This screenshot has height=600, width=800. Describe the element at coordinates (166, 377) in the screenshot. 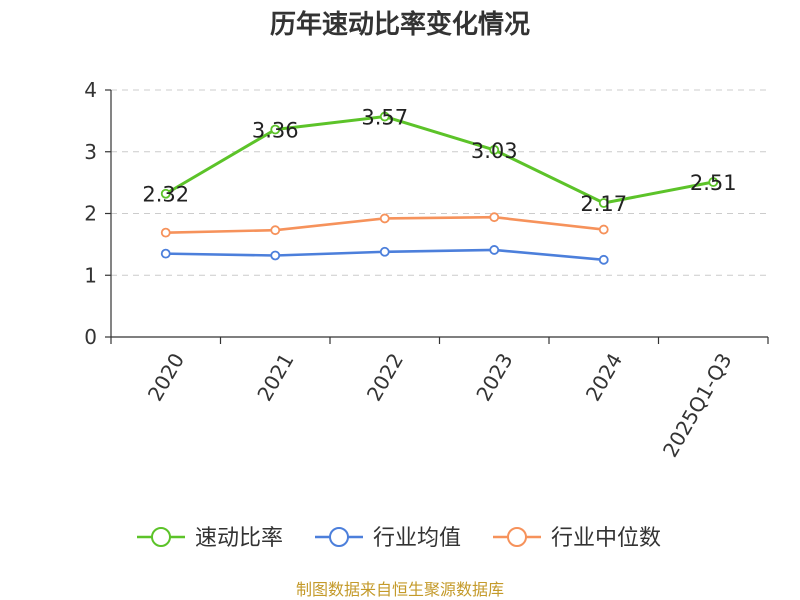

I see `x-tick-label: 2020` at that location.